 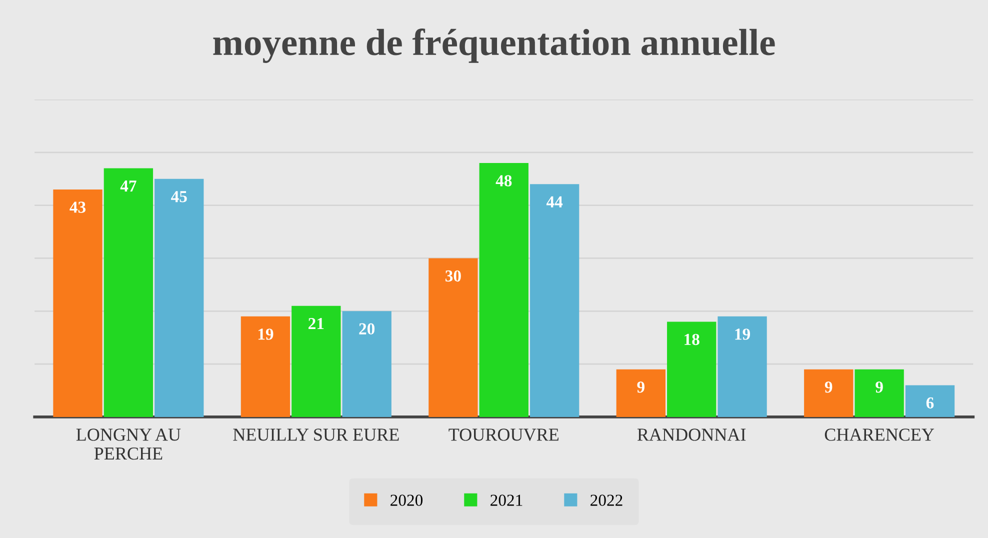 What do you see at coordinates (506, 500) in the screenshot?
I see `legend-label: 2021` at bounding box center [506, 500].